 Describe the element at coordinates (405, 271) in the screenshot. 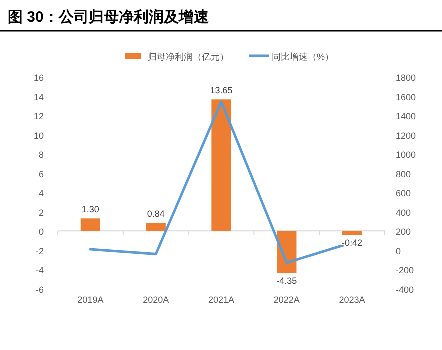

I see `y2-tick-label: -200` at that location.